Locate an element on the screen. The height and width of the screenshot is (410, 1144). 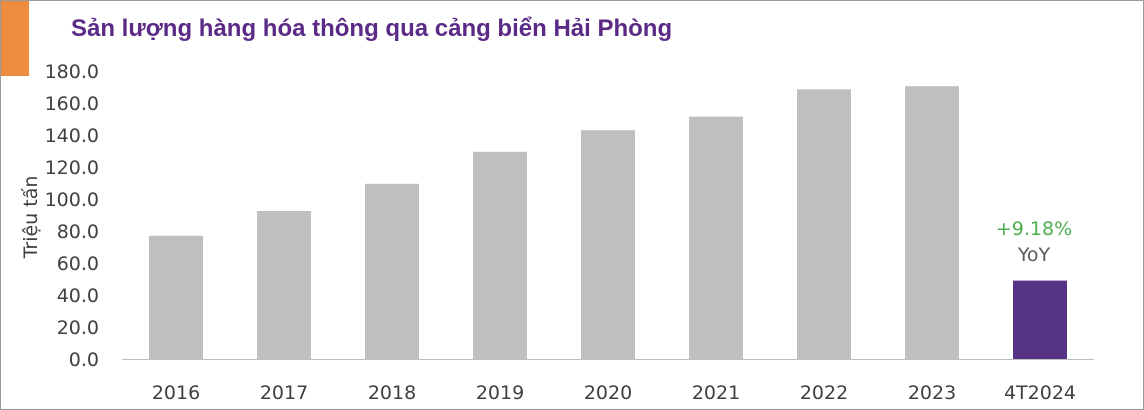
y-tick-label: 20.0 is located at coordinates (78, 328).